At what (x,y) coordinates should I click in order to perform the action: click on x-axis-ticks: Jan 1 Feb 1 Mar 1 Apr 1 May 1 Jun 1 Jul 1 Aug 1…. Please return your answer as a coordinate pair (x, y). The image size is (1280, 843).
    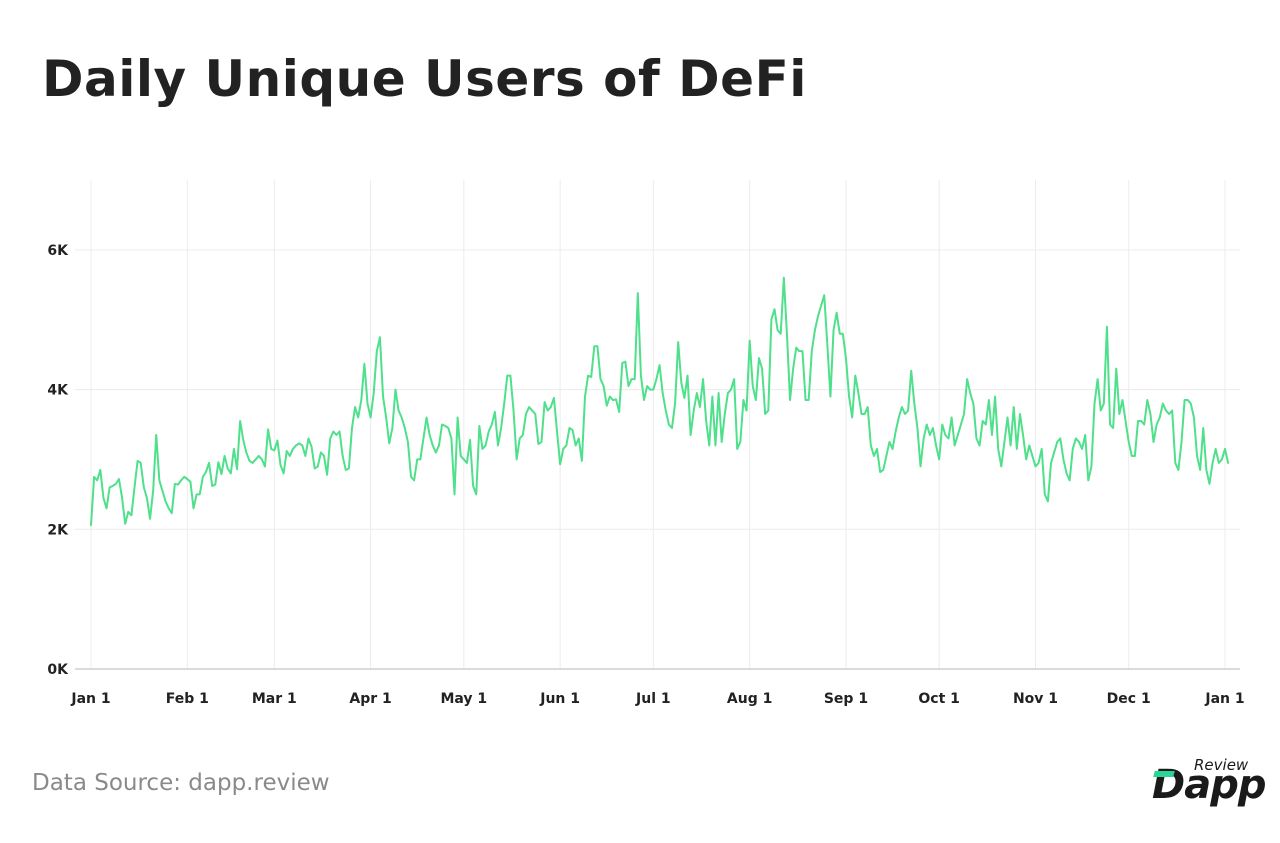
    Looking at the image, I should click on (657, 699).